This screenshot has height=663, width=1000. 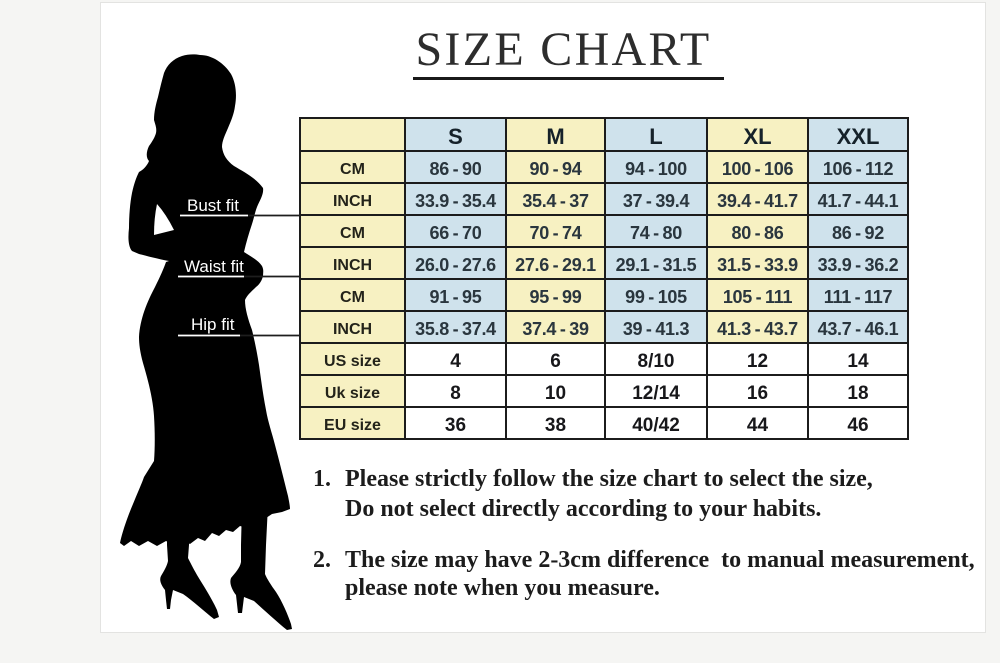 I want to click on svg-text: Hip fit, so click(x=213, y=324).